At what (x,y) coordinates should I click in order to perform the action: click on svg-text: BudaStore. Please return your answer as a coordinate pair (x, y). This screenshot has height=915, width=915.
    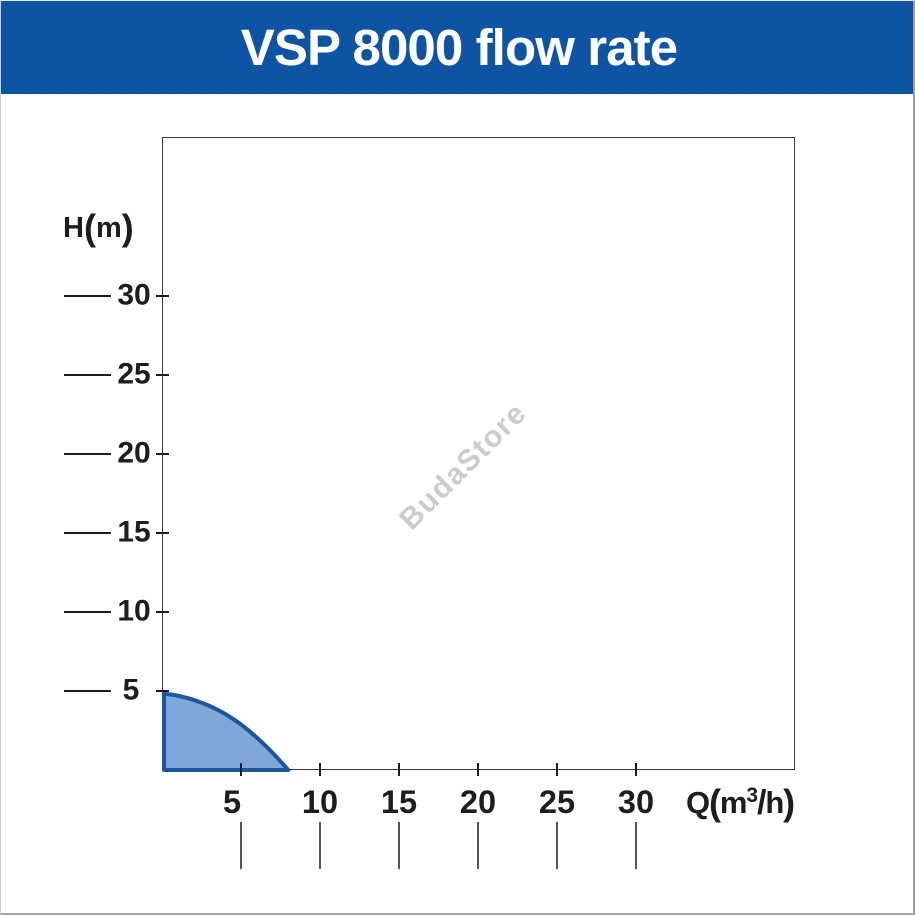
    Looking at the image, I should click on (463, 466).